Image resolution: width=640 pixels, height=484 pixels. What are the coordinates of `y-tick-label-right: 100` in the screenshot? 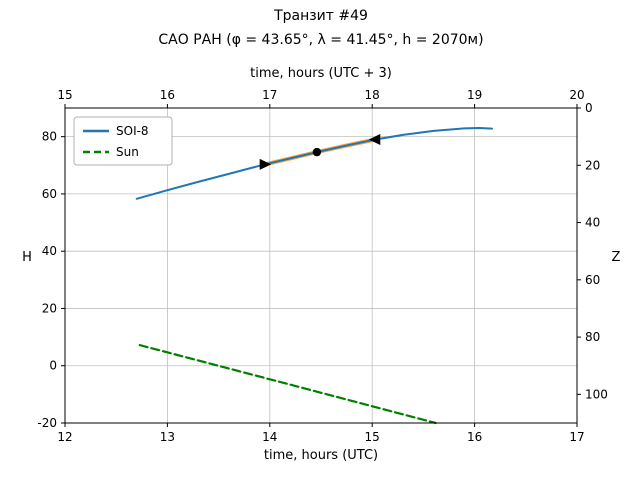 It's located at (596, 394).